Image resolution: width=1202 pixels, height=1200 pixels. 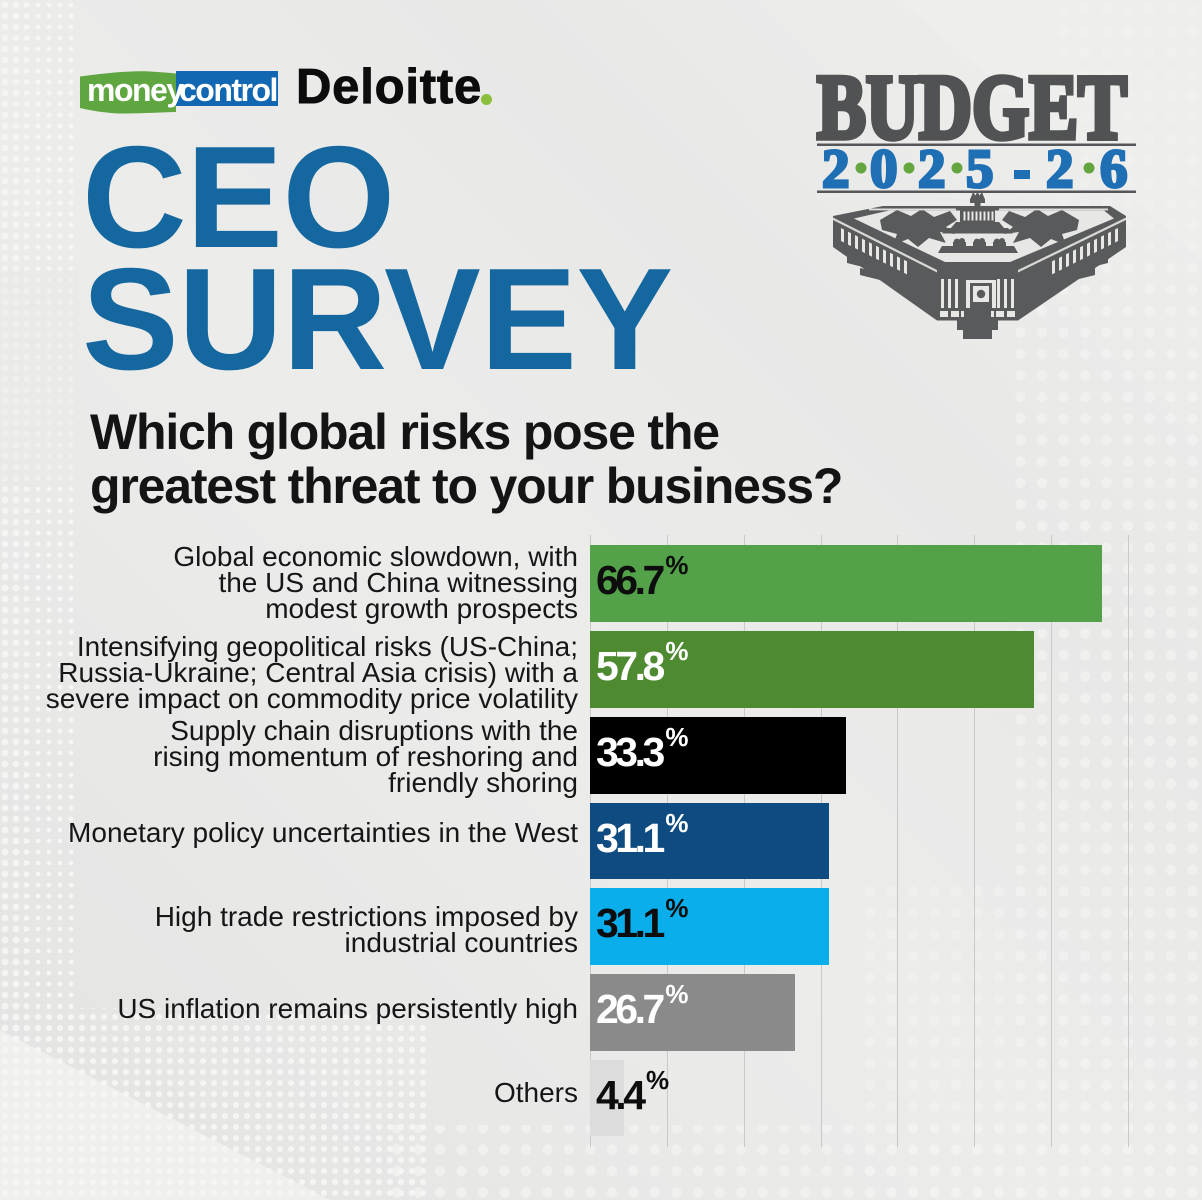 I want to click on svg-text: 6, so click(x=1114, y=168).